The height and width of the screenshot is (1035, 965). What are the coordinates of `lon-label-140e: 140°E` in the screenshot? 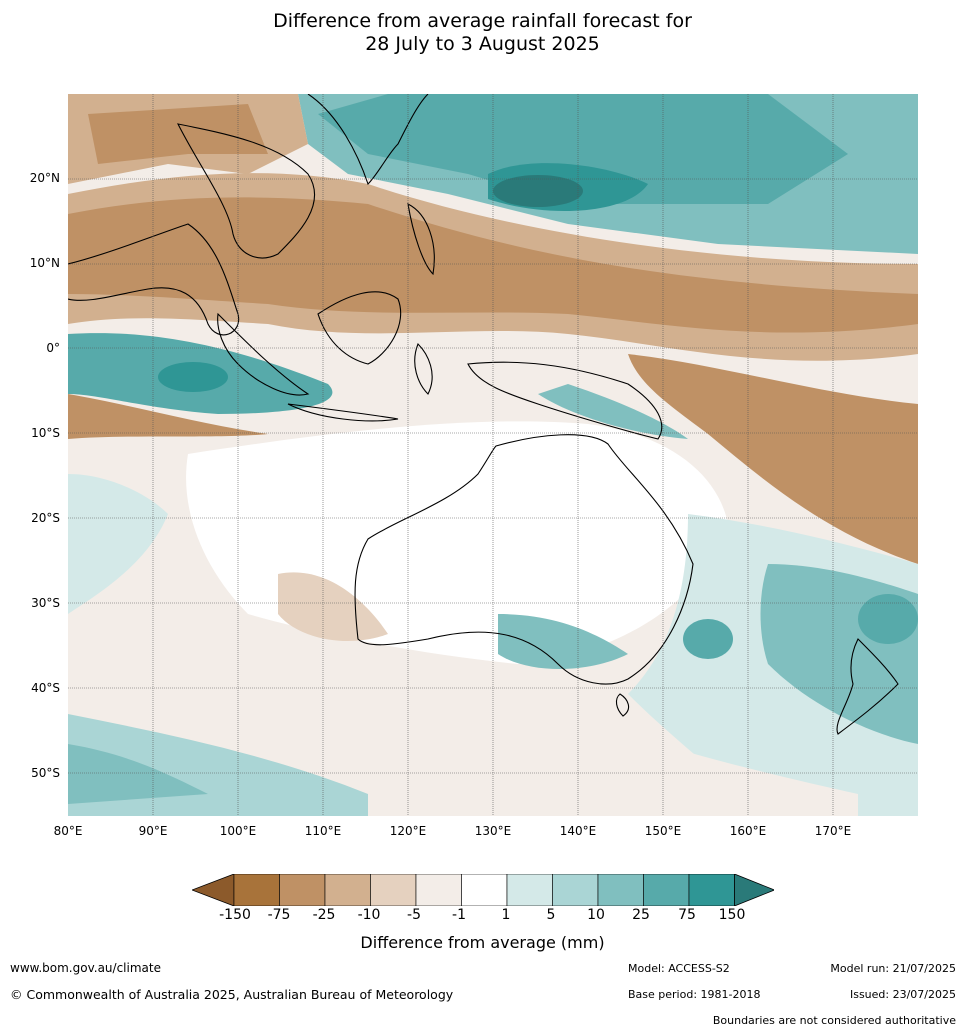 It's located at (578, 831).